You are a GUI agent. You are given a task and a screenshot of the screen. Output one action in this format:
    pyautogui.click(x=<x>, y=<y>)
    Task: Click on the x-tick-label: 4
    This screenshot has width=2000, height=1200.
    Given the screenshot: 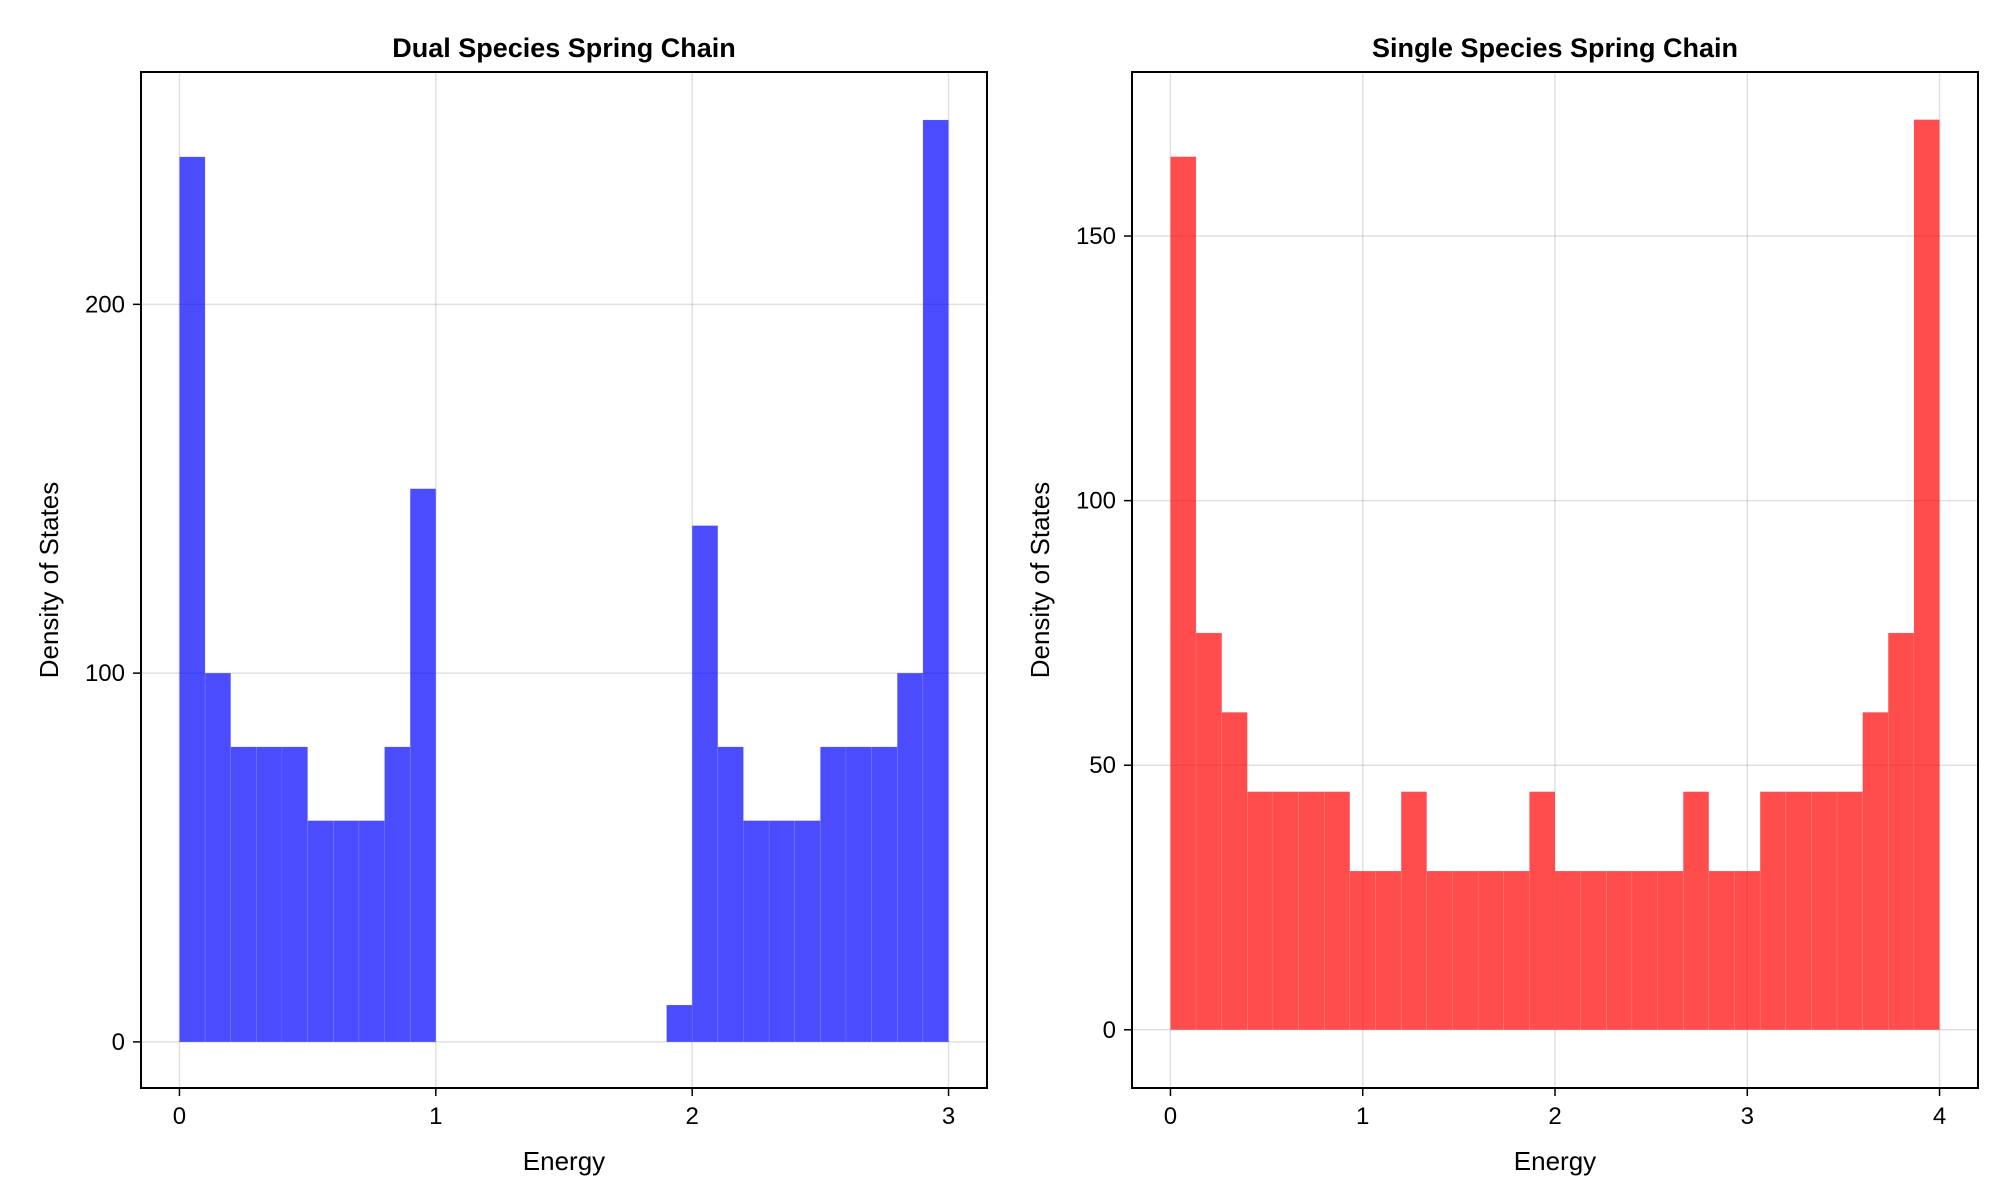 What is the action you would take?
    pyautogui.click(x=1939, y=1116)
    